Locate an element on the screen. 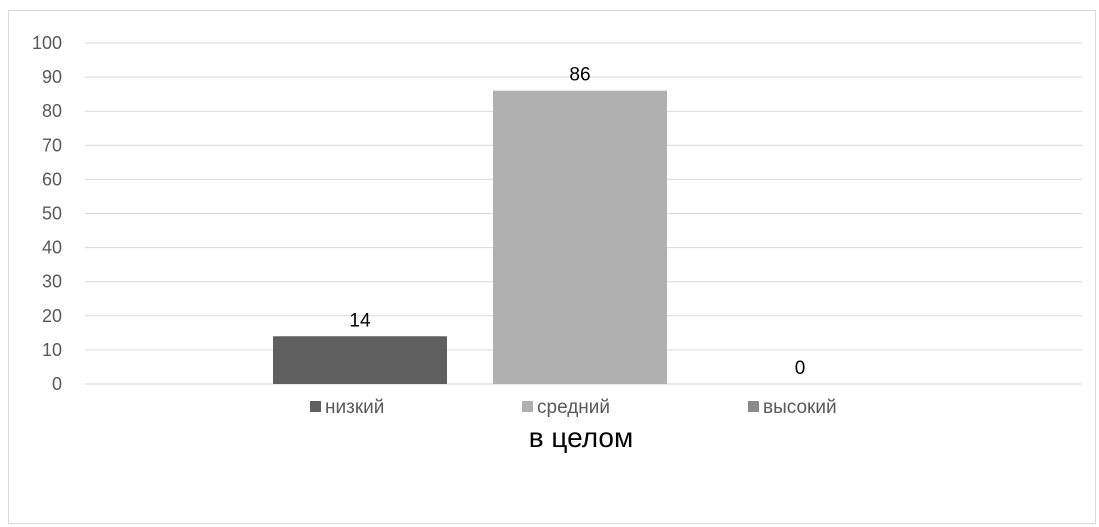  y-tick-label: 50 is located at coordinates (52, 214).